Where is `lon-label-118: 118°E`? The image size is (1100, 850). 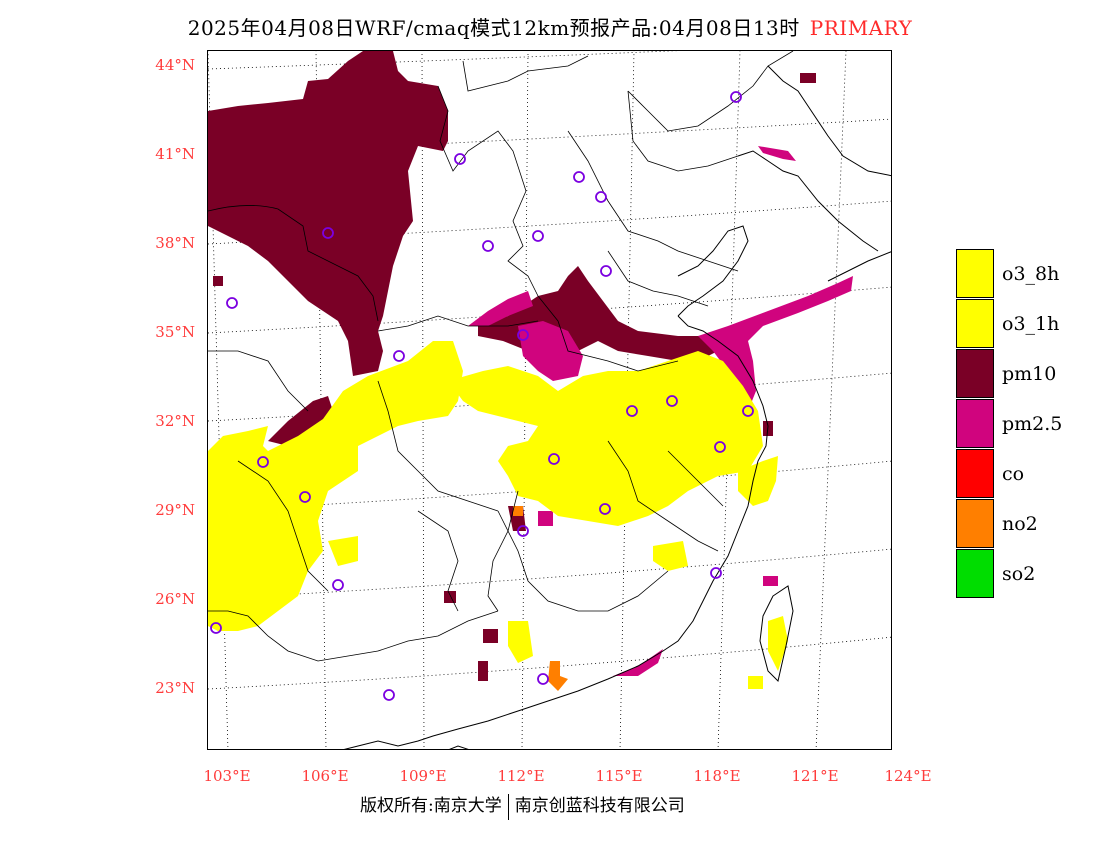 lon-label-118: 118°E is located at coordinates (717, 776).